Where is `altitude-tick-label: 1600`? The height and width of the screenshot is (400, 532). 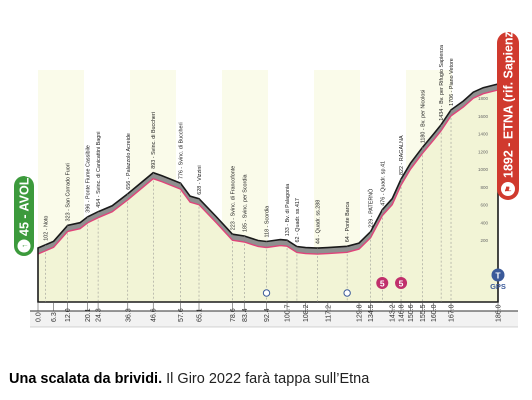
altitude-tick-label: 1600 is located at coordinates (483, 116).